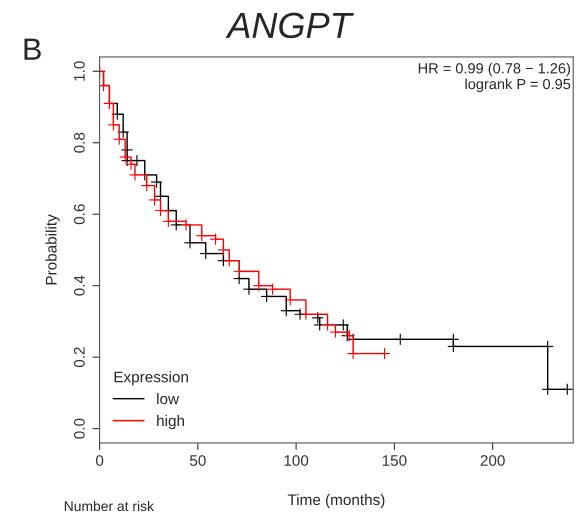 The width and height of the screenshot is (579, 518). Describe the element at coordinates (336, 501) in the screenshot. I see `x-axis-title: Time (months)` at that location.